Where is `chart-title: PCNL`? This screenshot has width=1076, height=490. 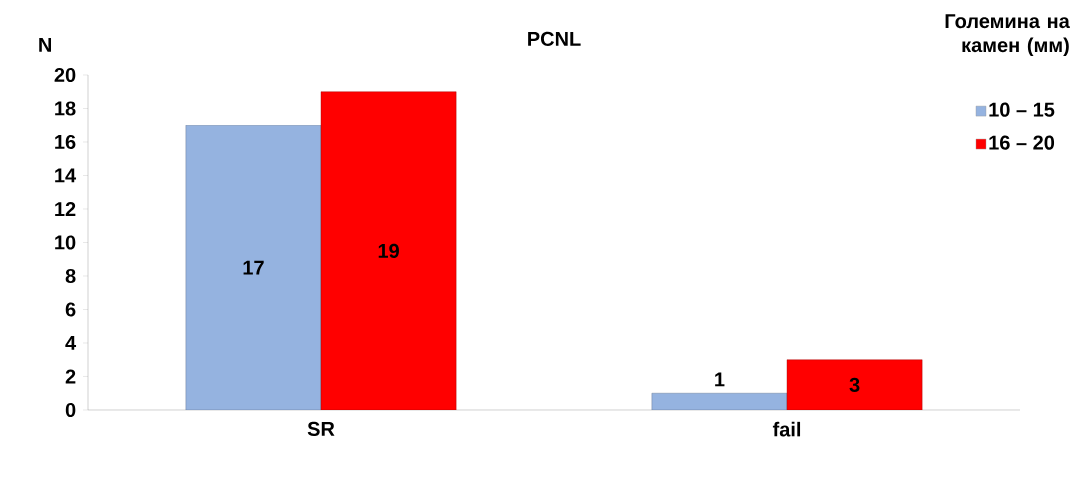
chart-title: PCNL is located at coordinates (554, 38).